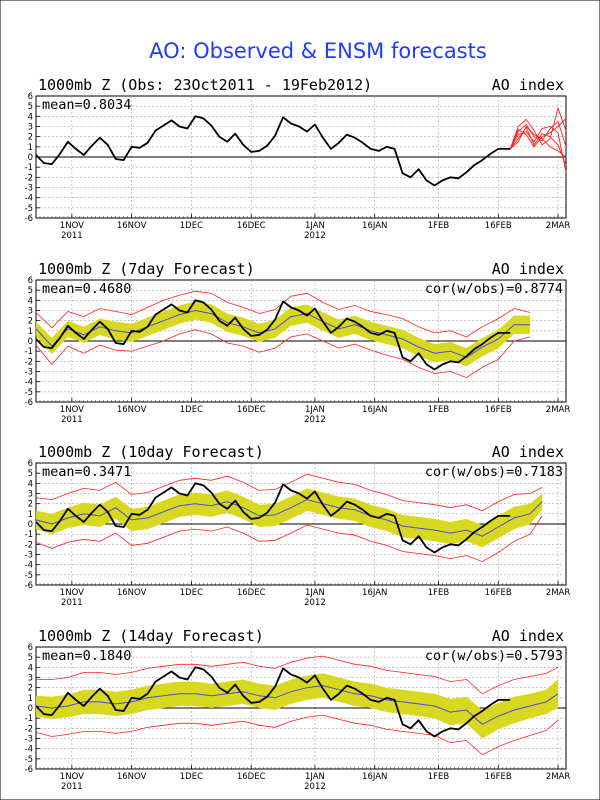 Image resolution: width=600 pixels, height=800 pixels. I want to click on ensemble-spread-band, so click(283, 334).